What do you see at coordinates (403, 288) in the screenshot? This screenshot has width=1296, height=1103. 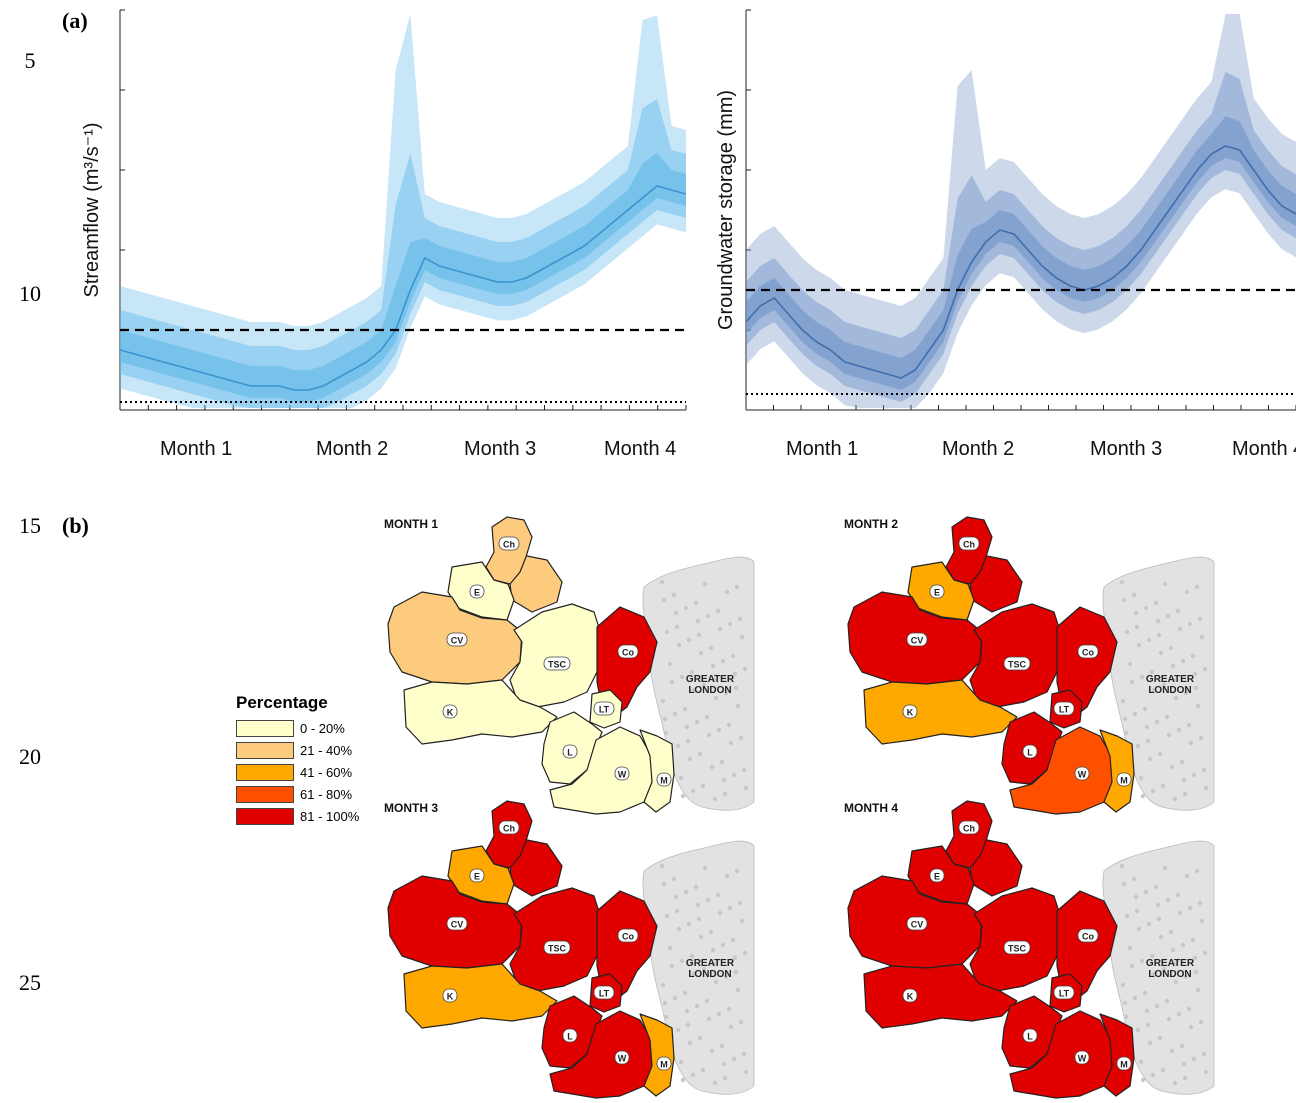 I see `median-line` at bounding box center [403, 288].